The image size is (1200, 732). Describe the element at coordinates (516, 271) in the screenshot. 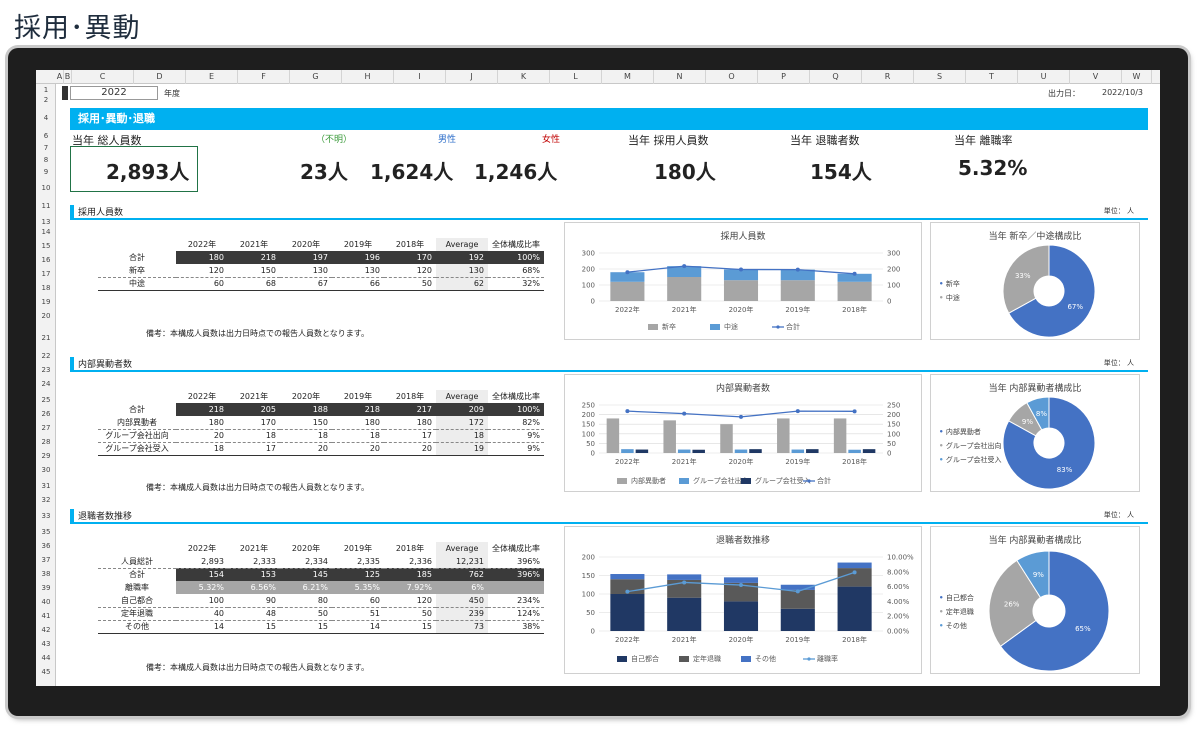

I see `table-cell: 68%` at that location.